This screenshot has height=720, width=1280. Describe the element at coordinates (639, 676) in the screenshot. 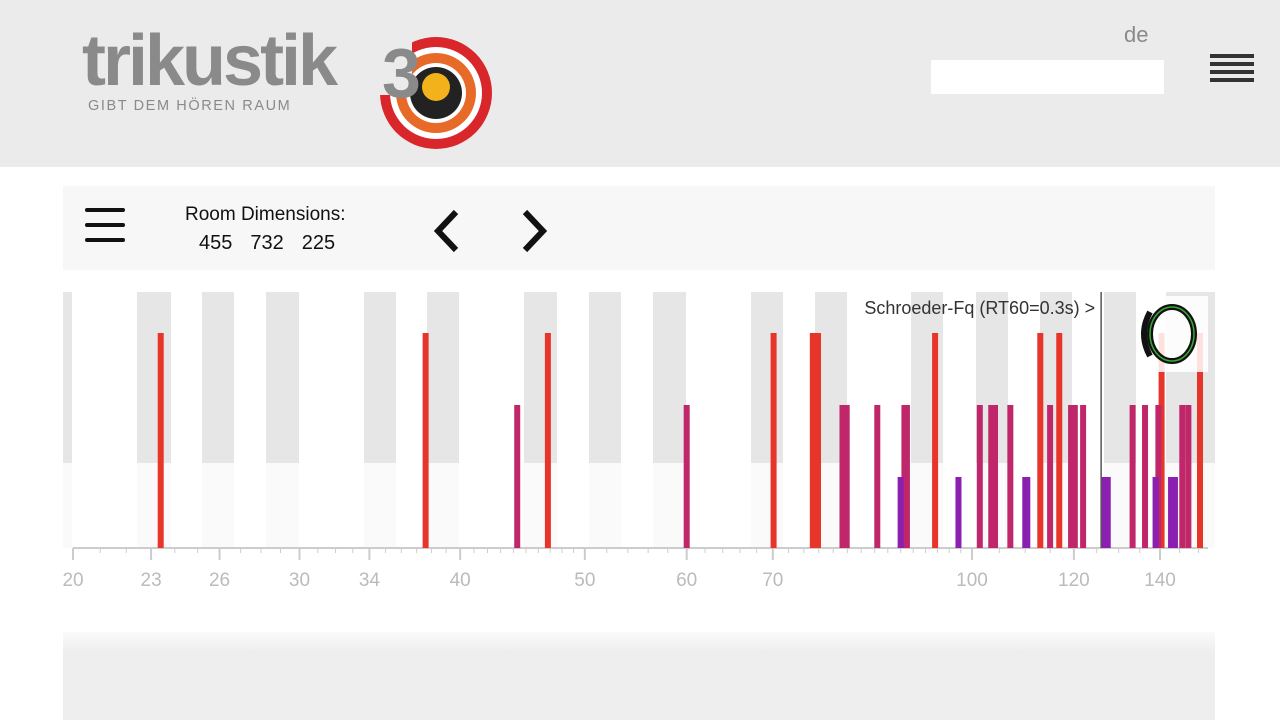

I see `content-section` at that location.